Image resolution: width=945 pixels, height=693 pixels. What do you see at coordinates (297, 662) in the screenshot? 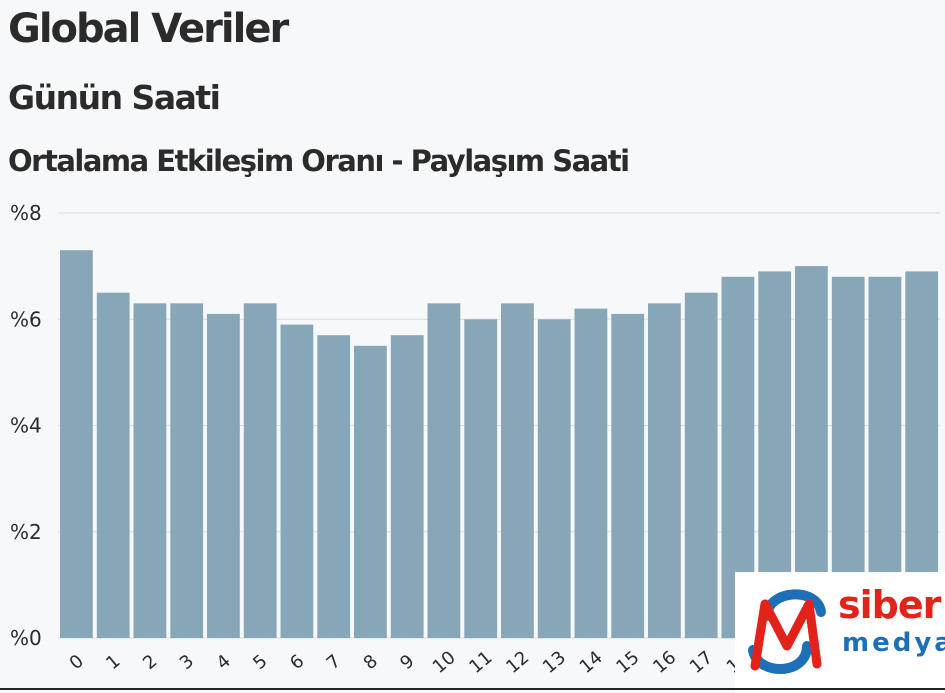
I see `x-tick-label: 6` at bounding box center [297, 662].